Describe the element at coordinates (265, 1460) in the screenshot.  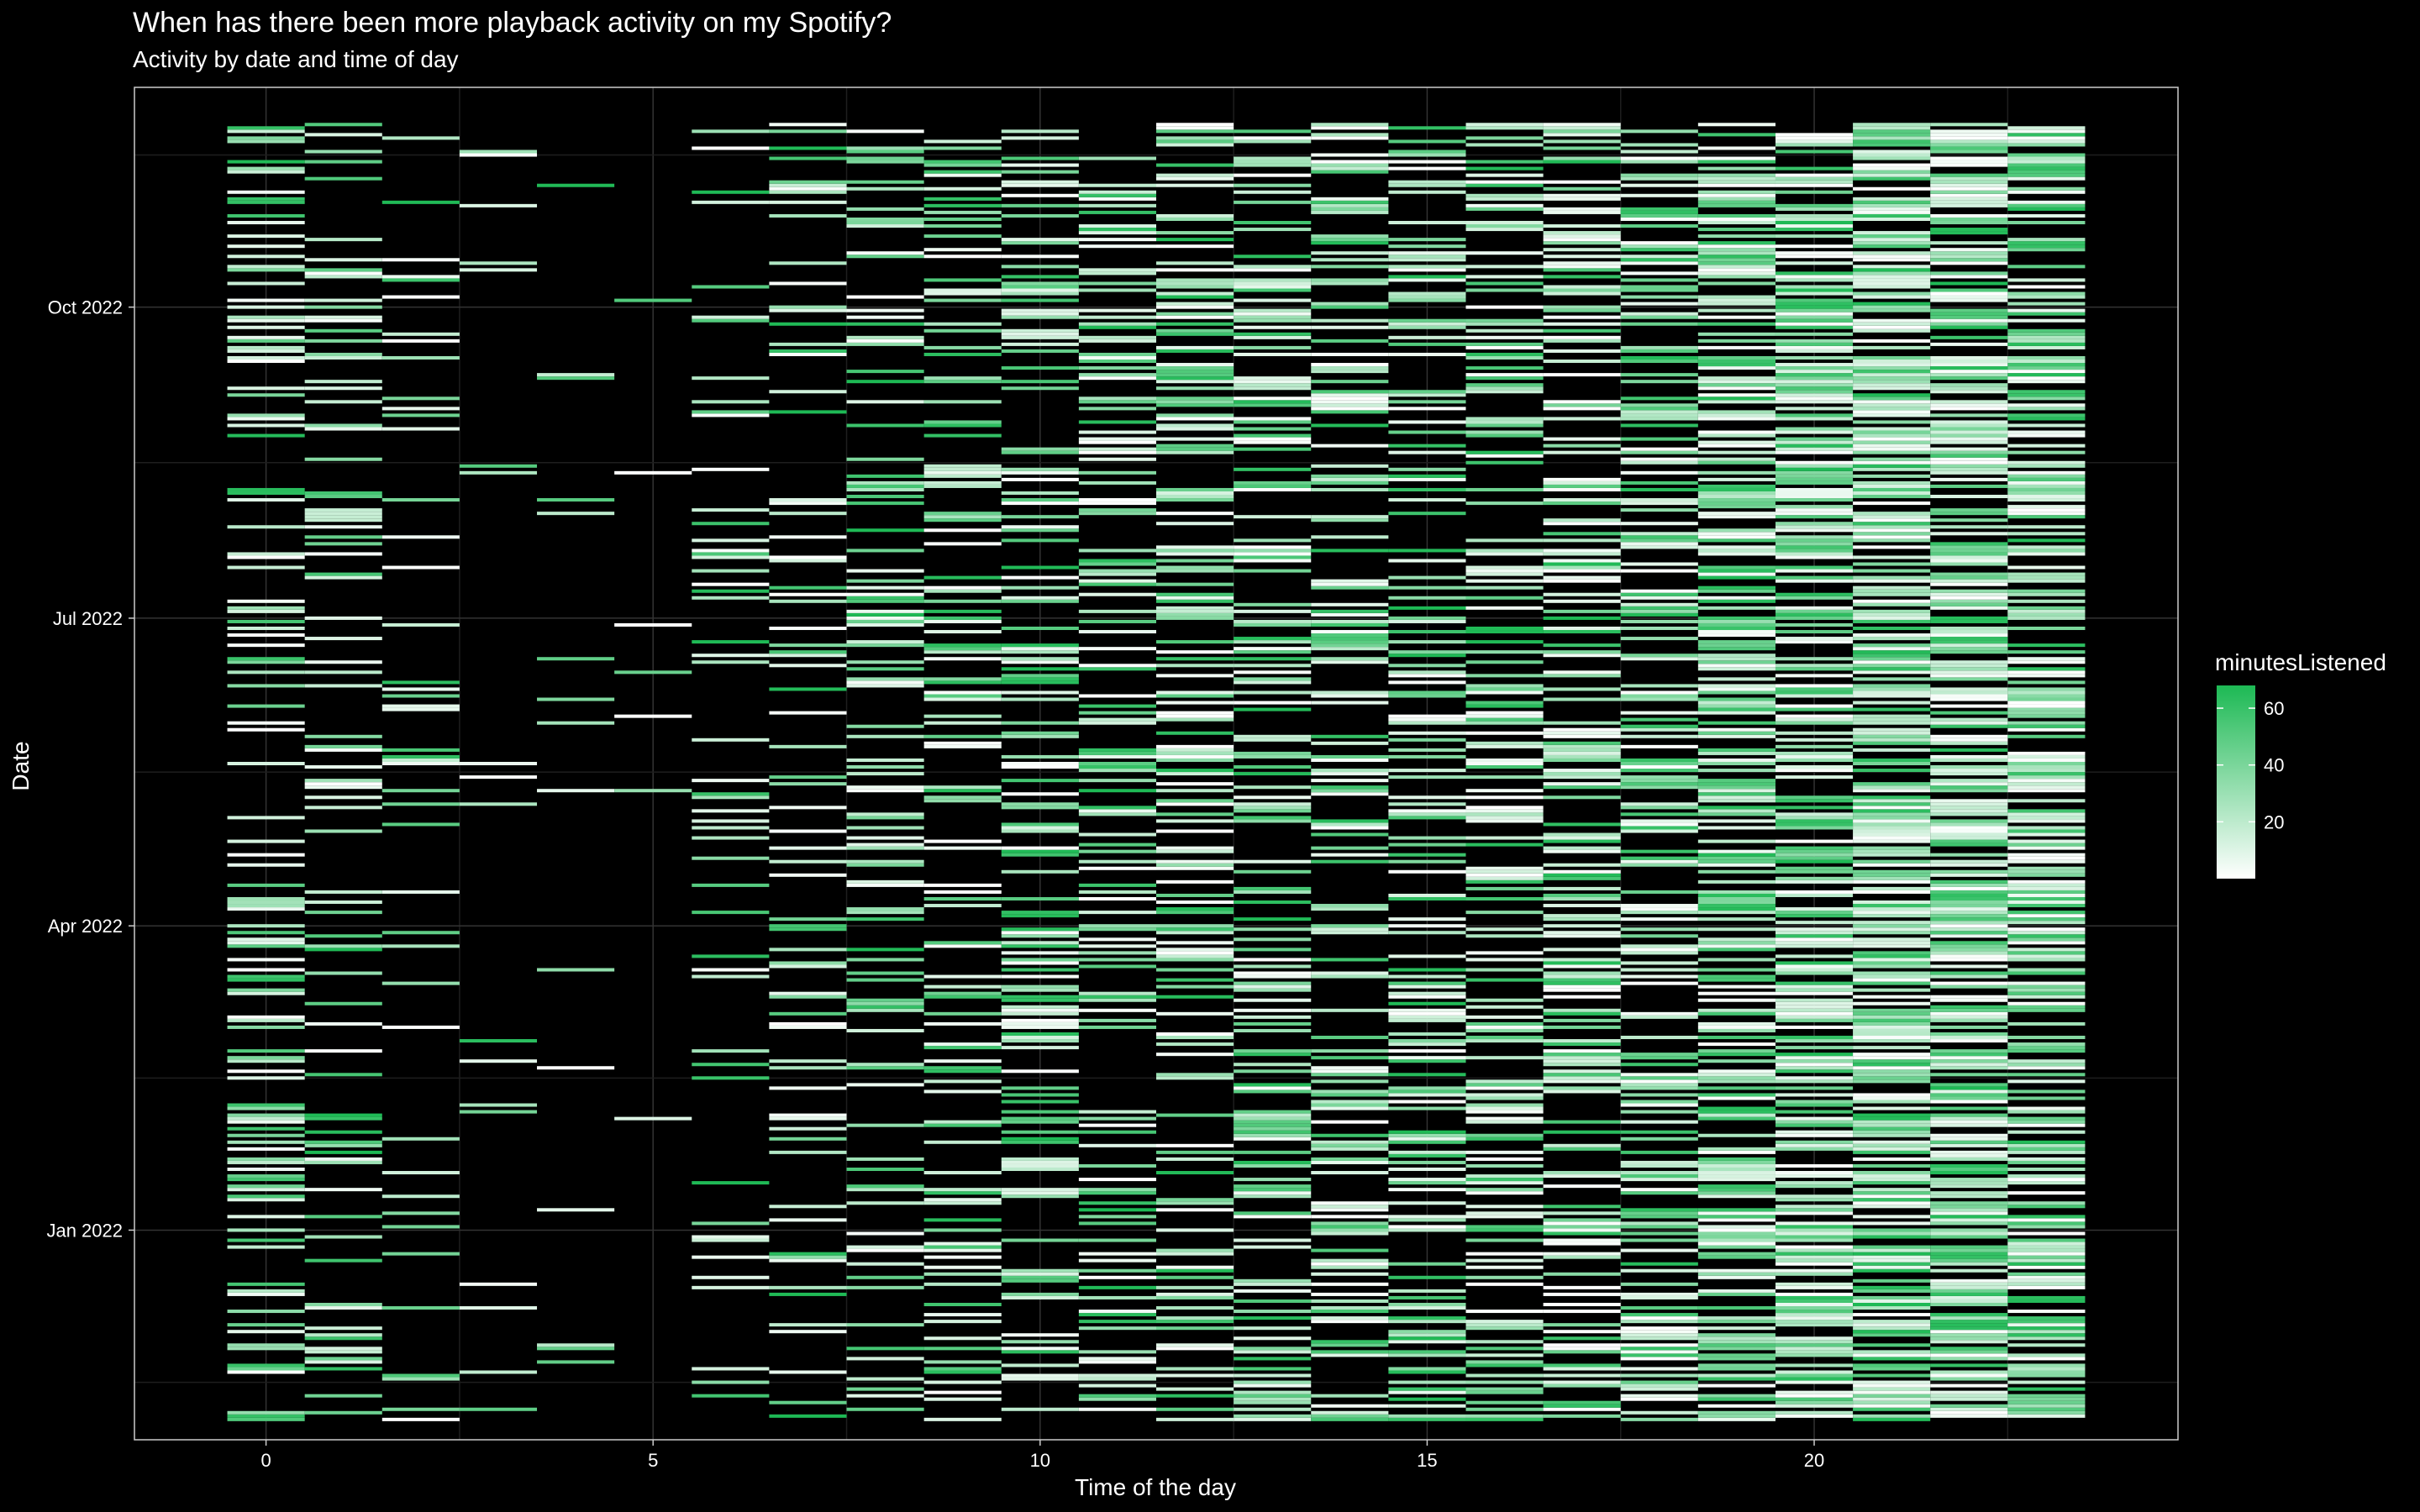
I see `x-tick-label: 0` at that location.